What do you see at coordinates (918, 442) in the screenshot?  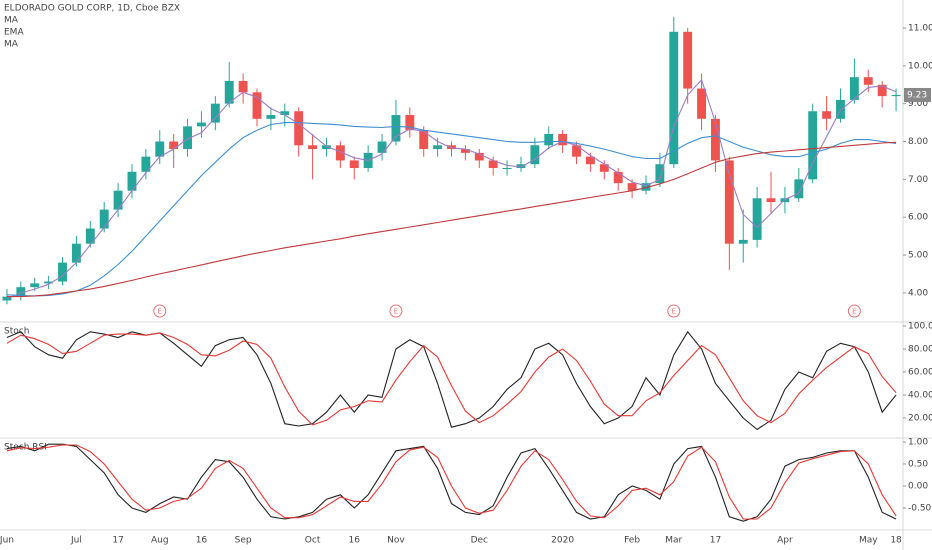 I see `y-tick-label: 1.00` at bounding box center [918, 442].